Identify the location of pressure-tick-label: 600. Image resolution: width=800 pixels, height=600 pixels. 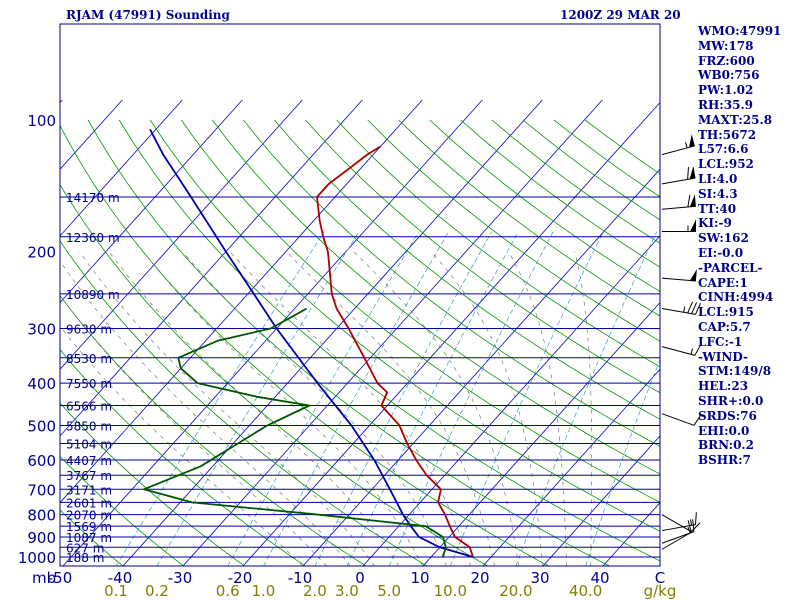
(41, 461).